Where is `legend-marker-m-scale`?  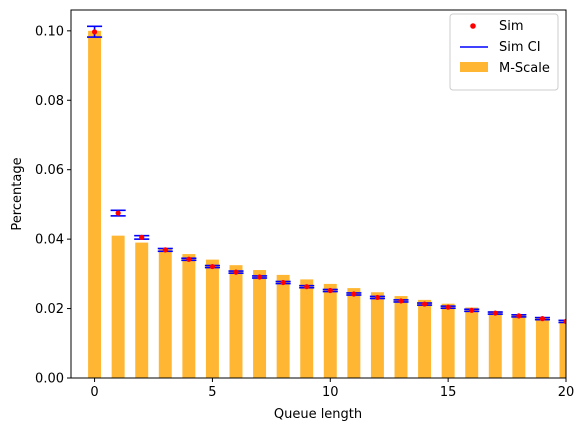 legend-marker-m-scale is located at coordinates (474, 67).